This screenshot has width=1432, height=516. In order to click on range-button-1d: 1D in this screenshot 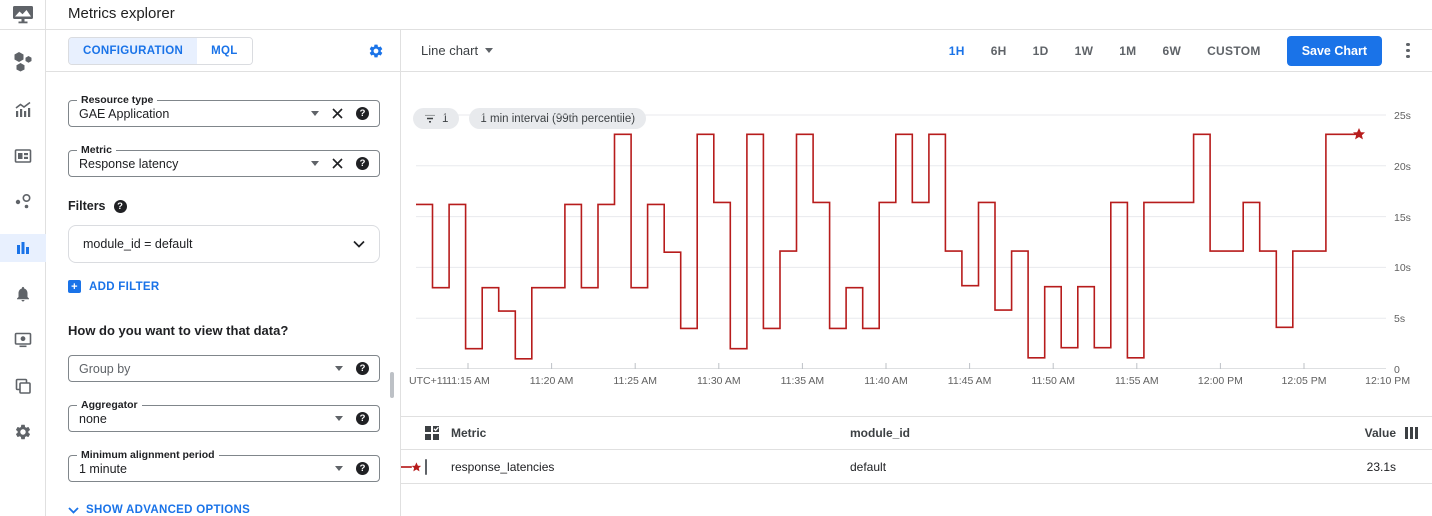, I will do `click(1040, 50)`.